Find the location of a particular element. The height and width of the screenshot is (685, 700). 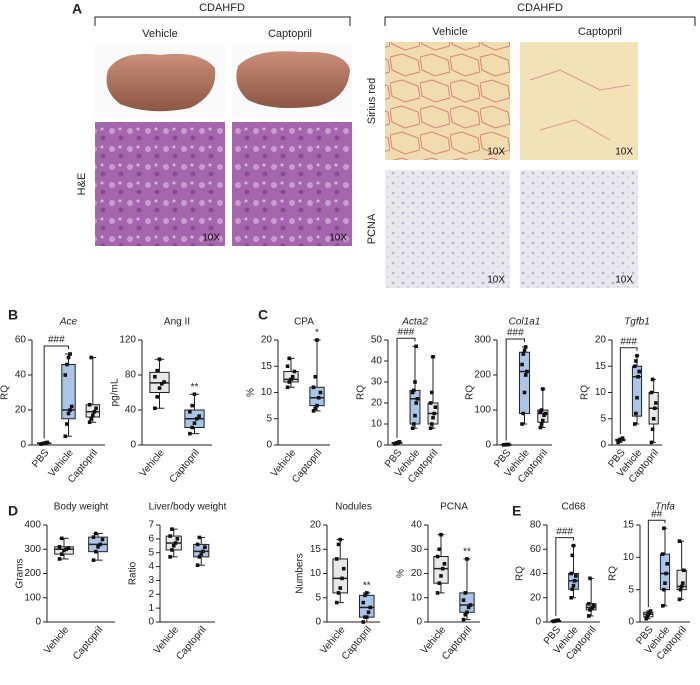

x-tick-label: Captopril is located at coordinates (191, 644).